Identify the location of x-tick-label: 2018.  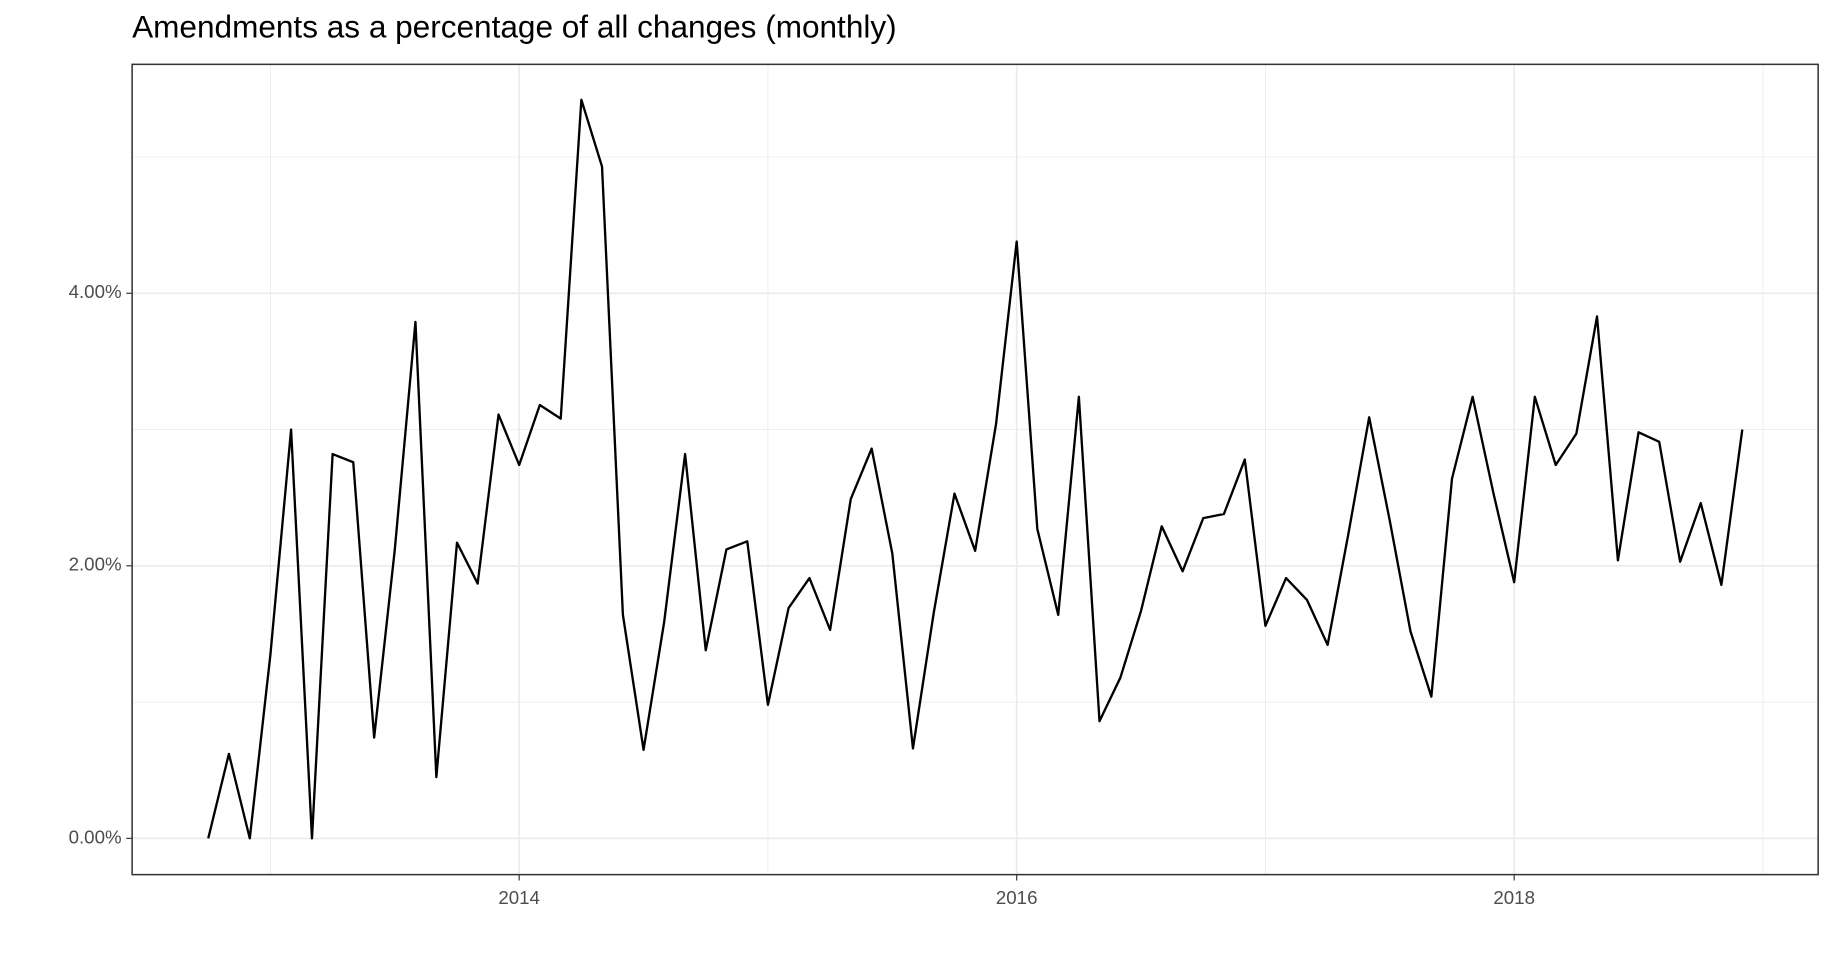
(1514, 897).